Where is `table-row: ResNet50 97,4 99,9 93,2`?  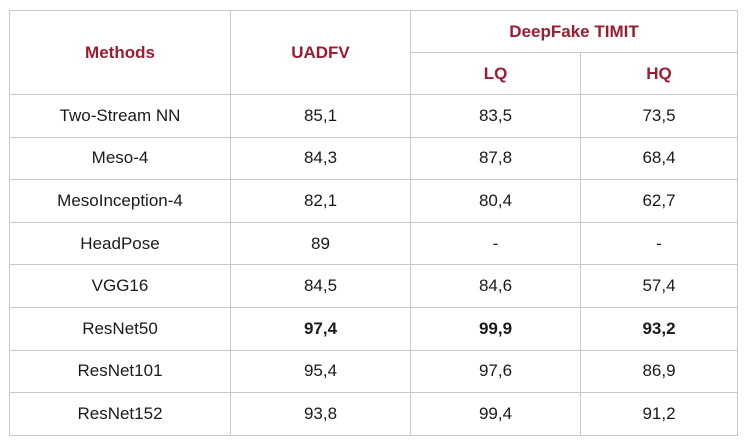 table-row: ResNet50 97,4 99,9 93,2 is located at coordinates (374, 328).